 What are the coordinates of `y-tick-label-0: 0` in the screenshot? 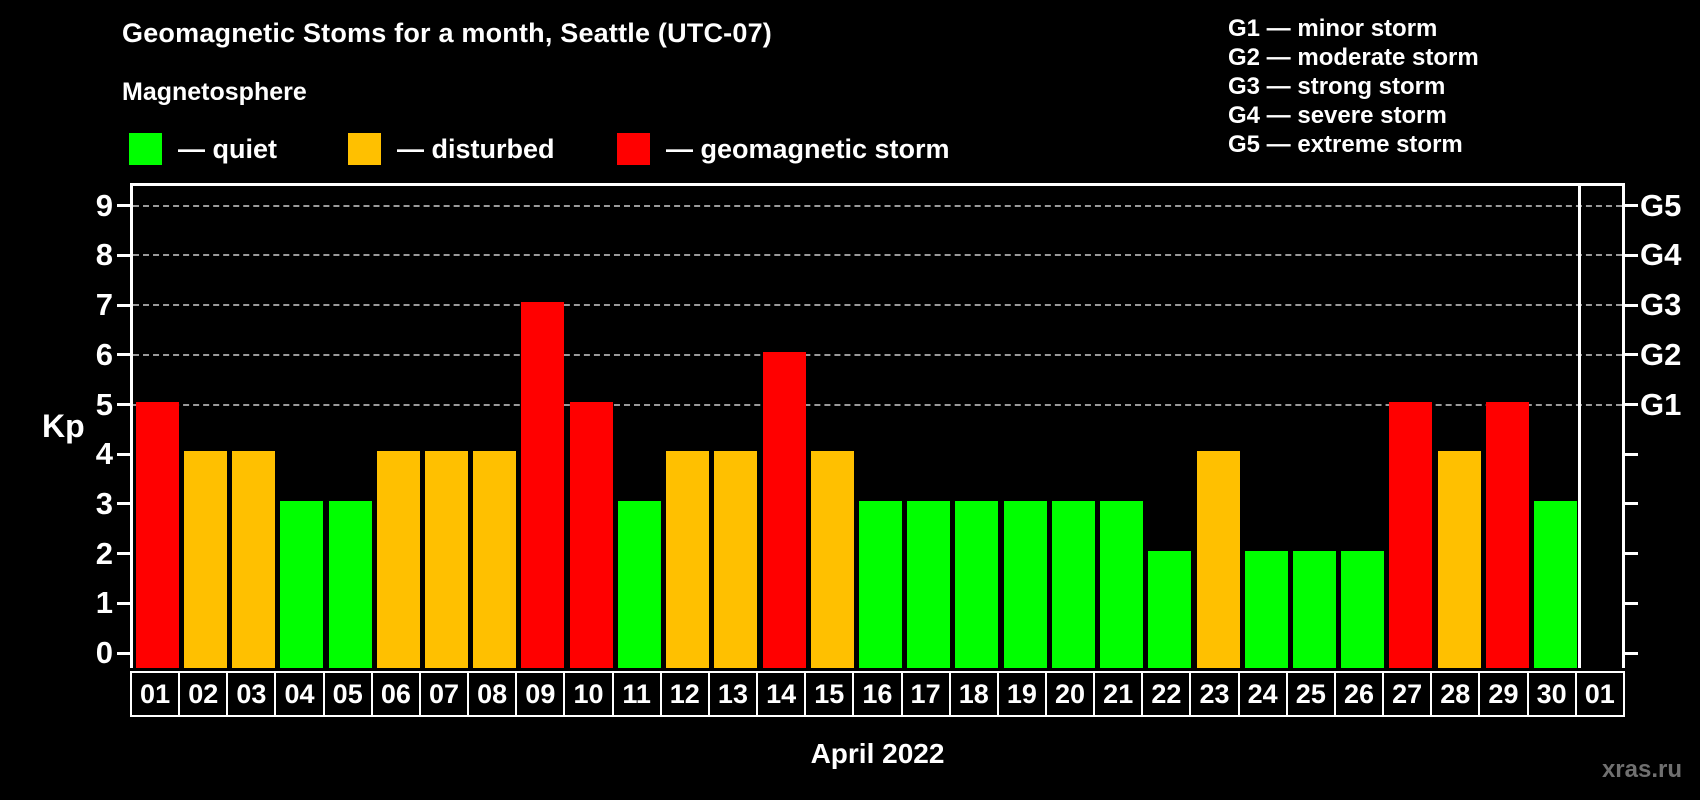 It's located at (104, 652).